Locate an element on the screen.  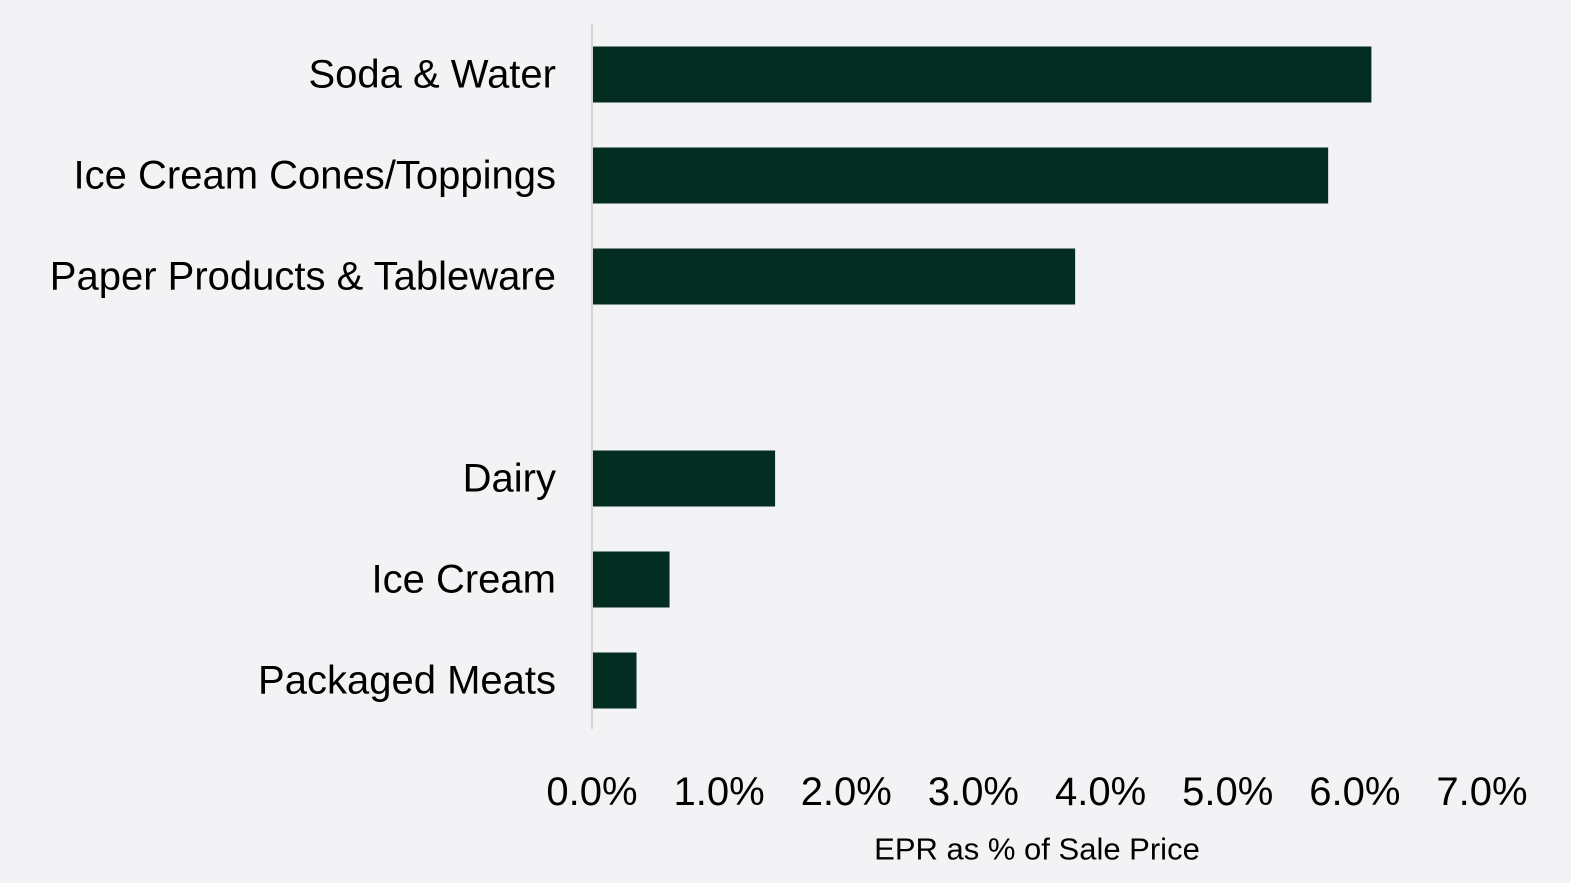
x-tick-label: 0.0% is located at coordinates (591, 792).